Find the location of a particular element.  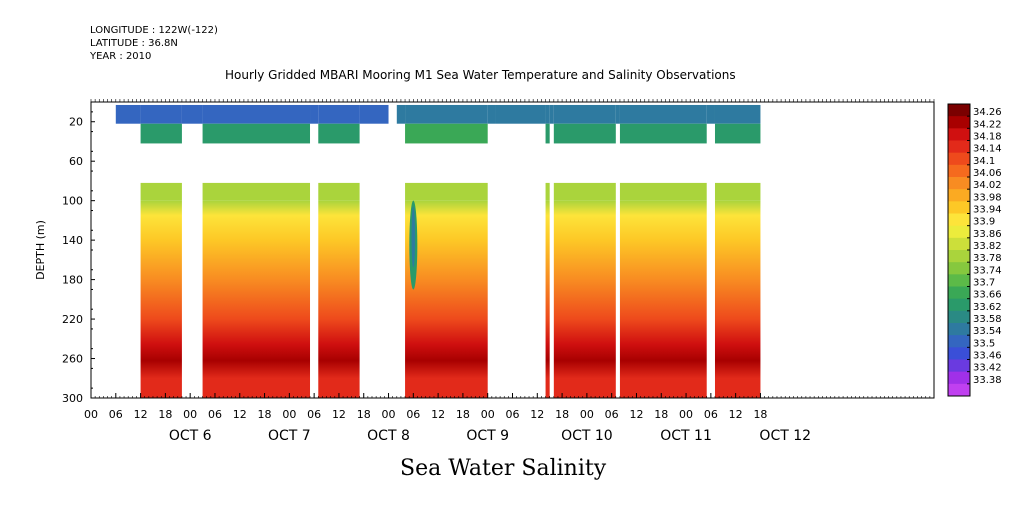

day-label: OCT 10 is located at coordinates (587, 436).